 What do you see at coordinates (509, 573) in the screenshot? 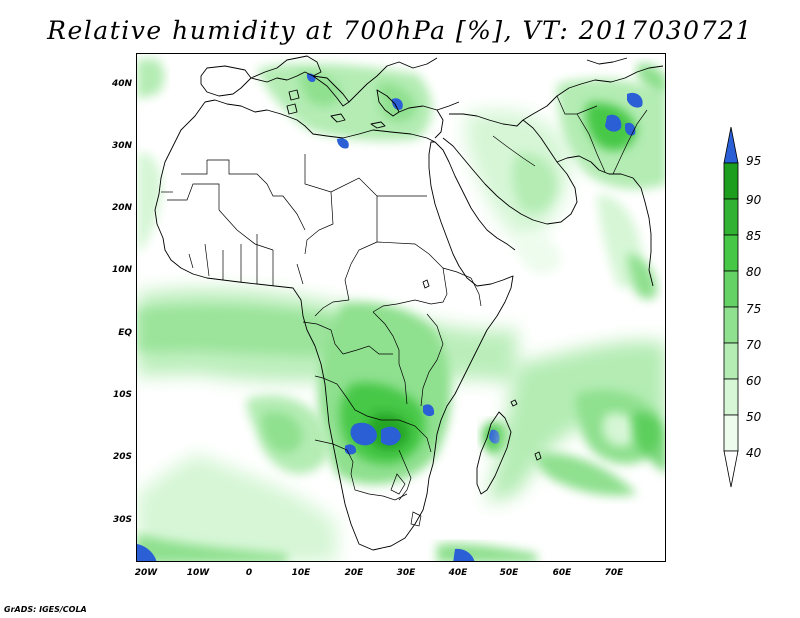
I see `lon-label: 50E` at bounding box center [509, 573].